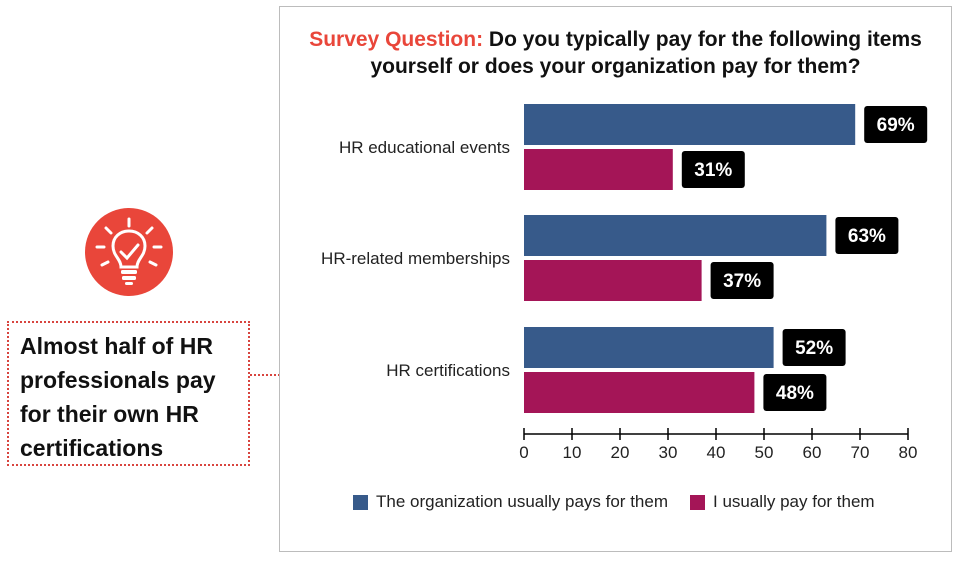 The width and height of the screenshot is (958, 561). Describe the element at coordinates (794, 501) in the screenshot. I see `legend-label-self: I usually pay for them` at that location.